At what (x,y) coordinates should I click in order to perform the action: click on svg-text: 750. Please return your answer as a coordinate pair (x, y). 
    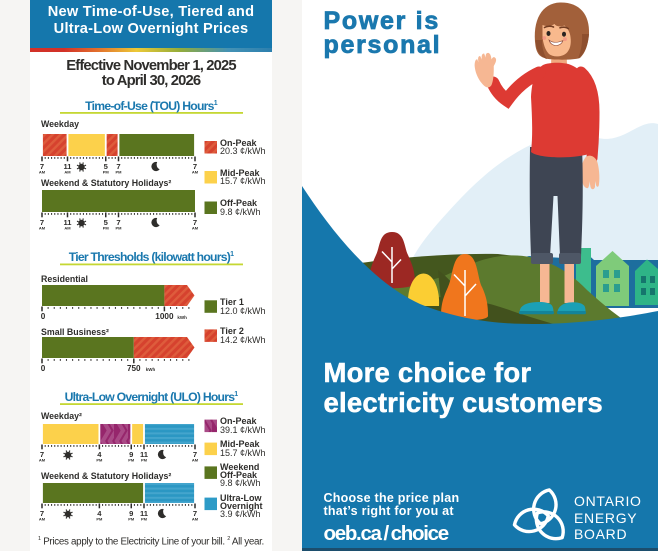
    Looking at the image, I should click on (134, 368).